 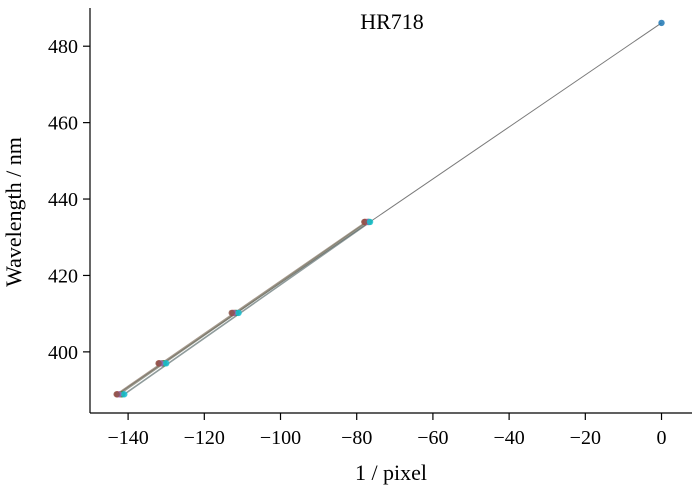 I want to click on x-tick-label: −120, so click(x=204, y=438).